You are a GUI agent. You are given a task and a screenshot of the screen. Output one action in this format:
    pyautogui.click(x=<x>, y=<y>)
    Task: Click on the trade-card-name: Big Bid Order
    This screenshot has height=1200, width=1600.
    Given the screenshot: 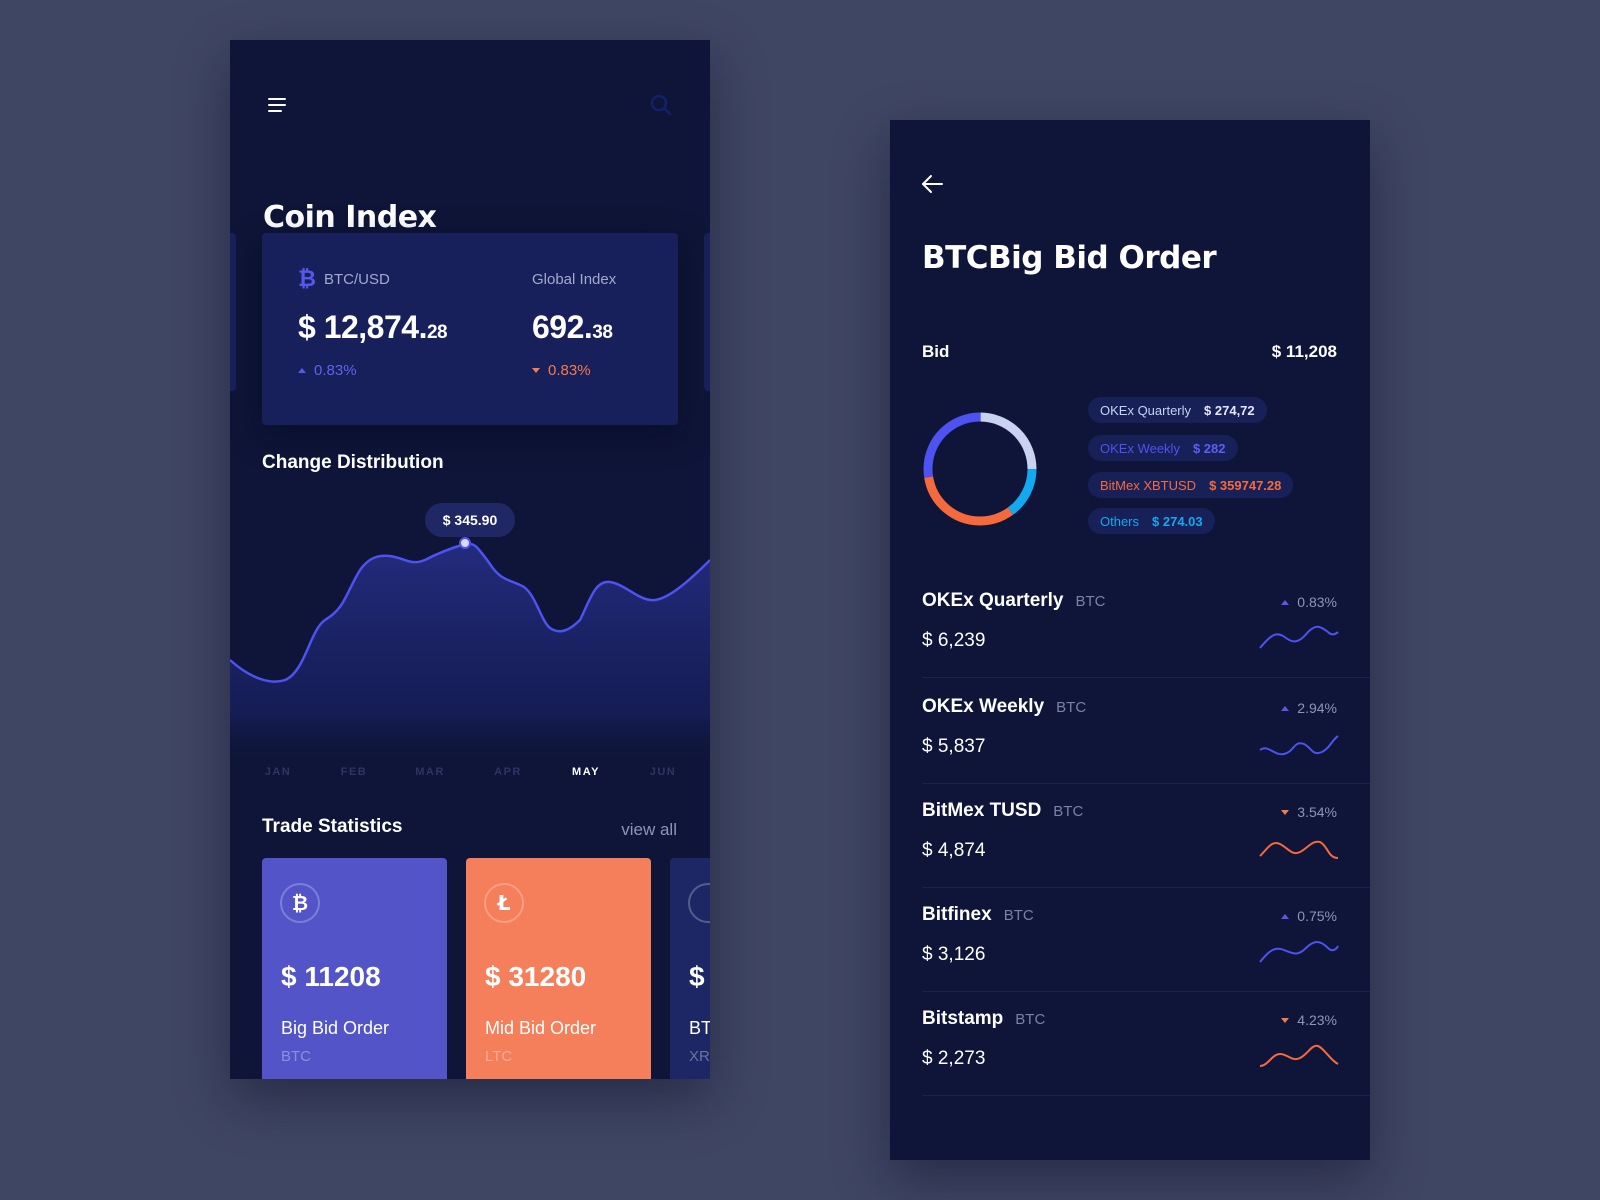 What is the action you would take?
    pyautogui.click(x=335, y=1028)
    